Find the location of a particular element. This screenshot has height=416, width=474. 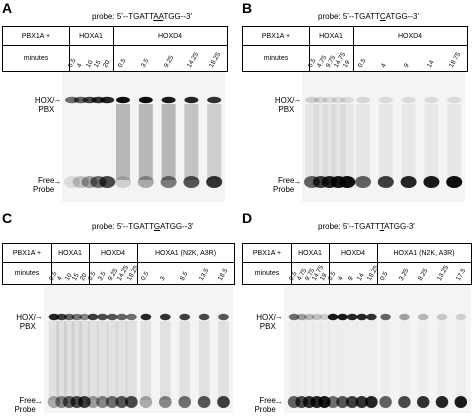

panel-letter: D is located at coordinates (247, 218).